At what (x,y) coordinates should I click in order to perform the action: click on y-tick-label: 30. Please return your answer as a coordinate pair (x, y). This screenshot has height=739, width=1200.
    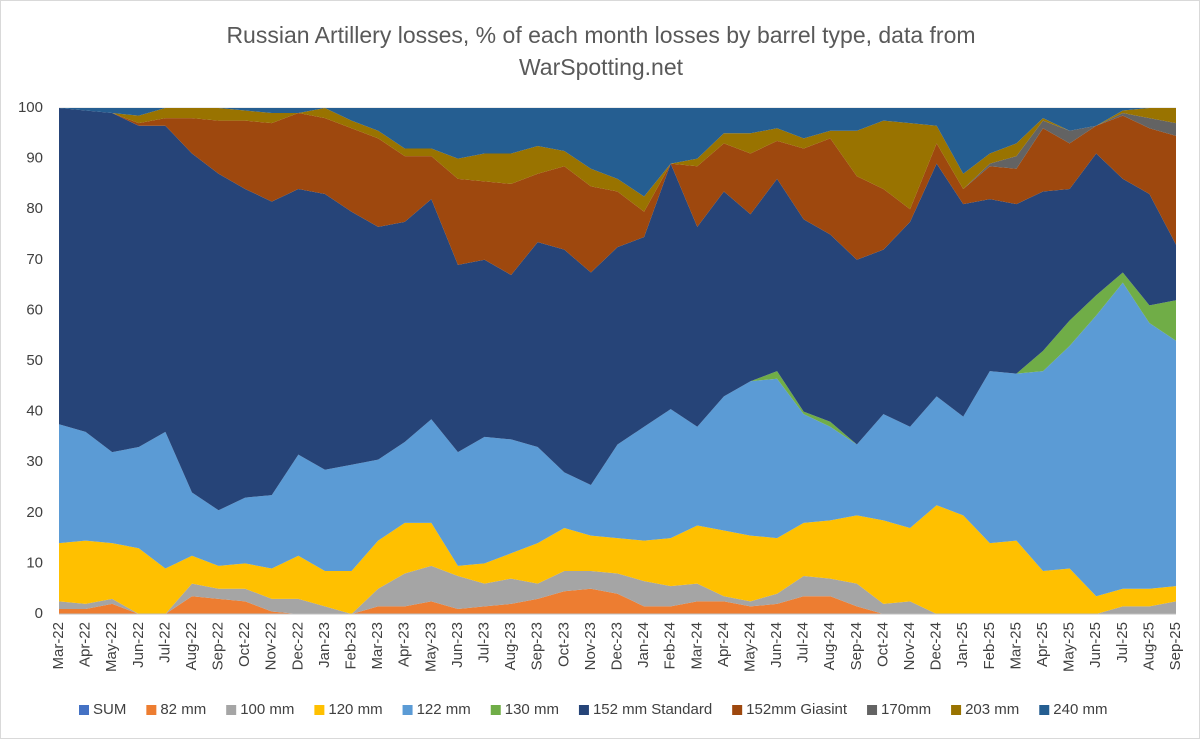
    Looking at the image, I should click on (34, 461).